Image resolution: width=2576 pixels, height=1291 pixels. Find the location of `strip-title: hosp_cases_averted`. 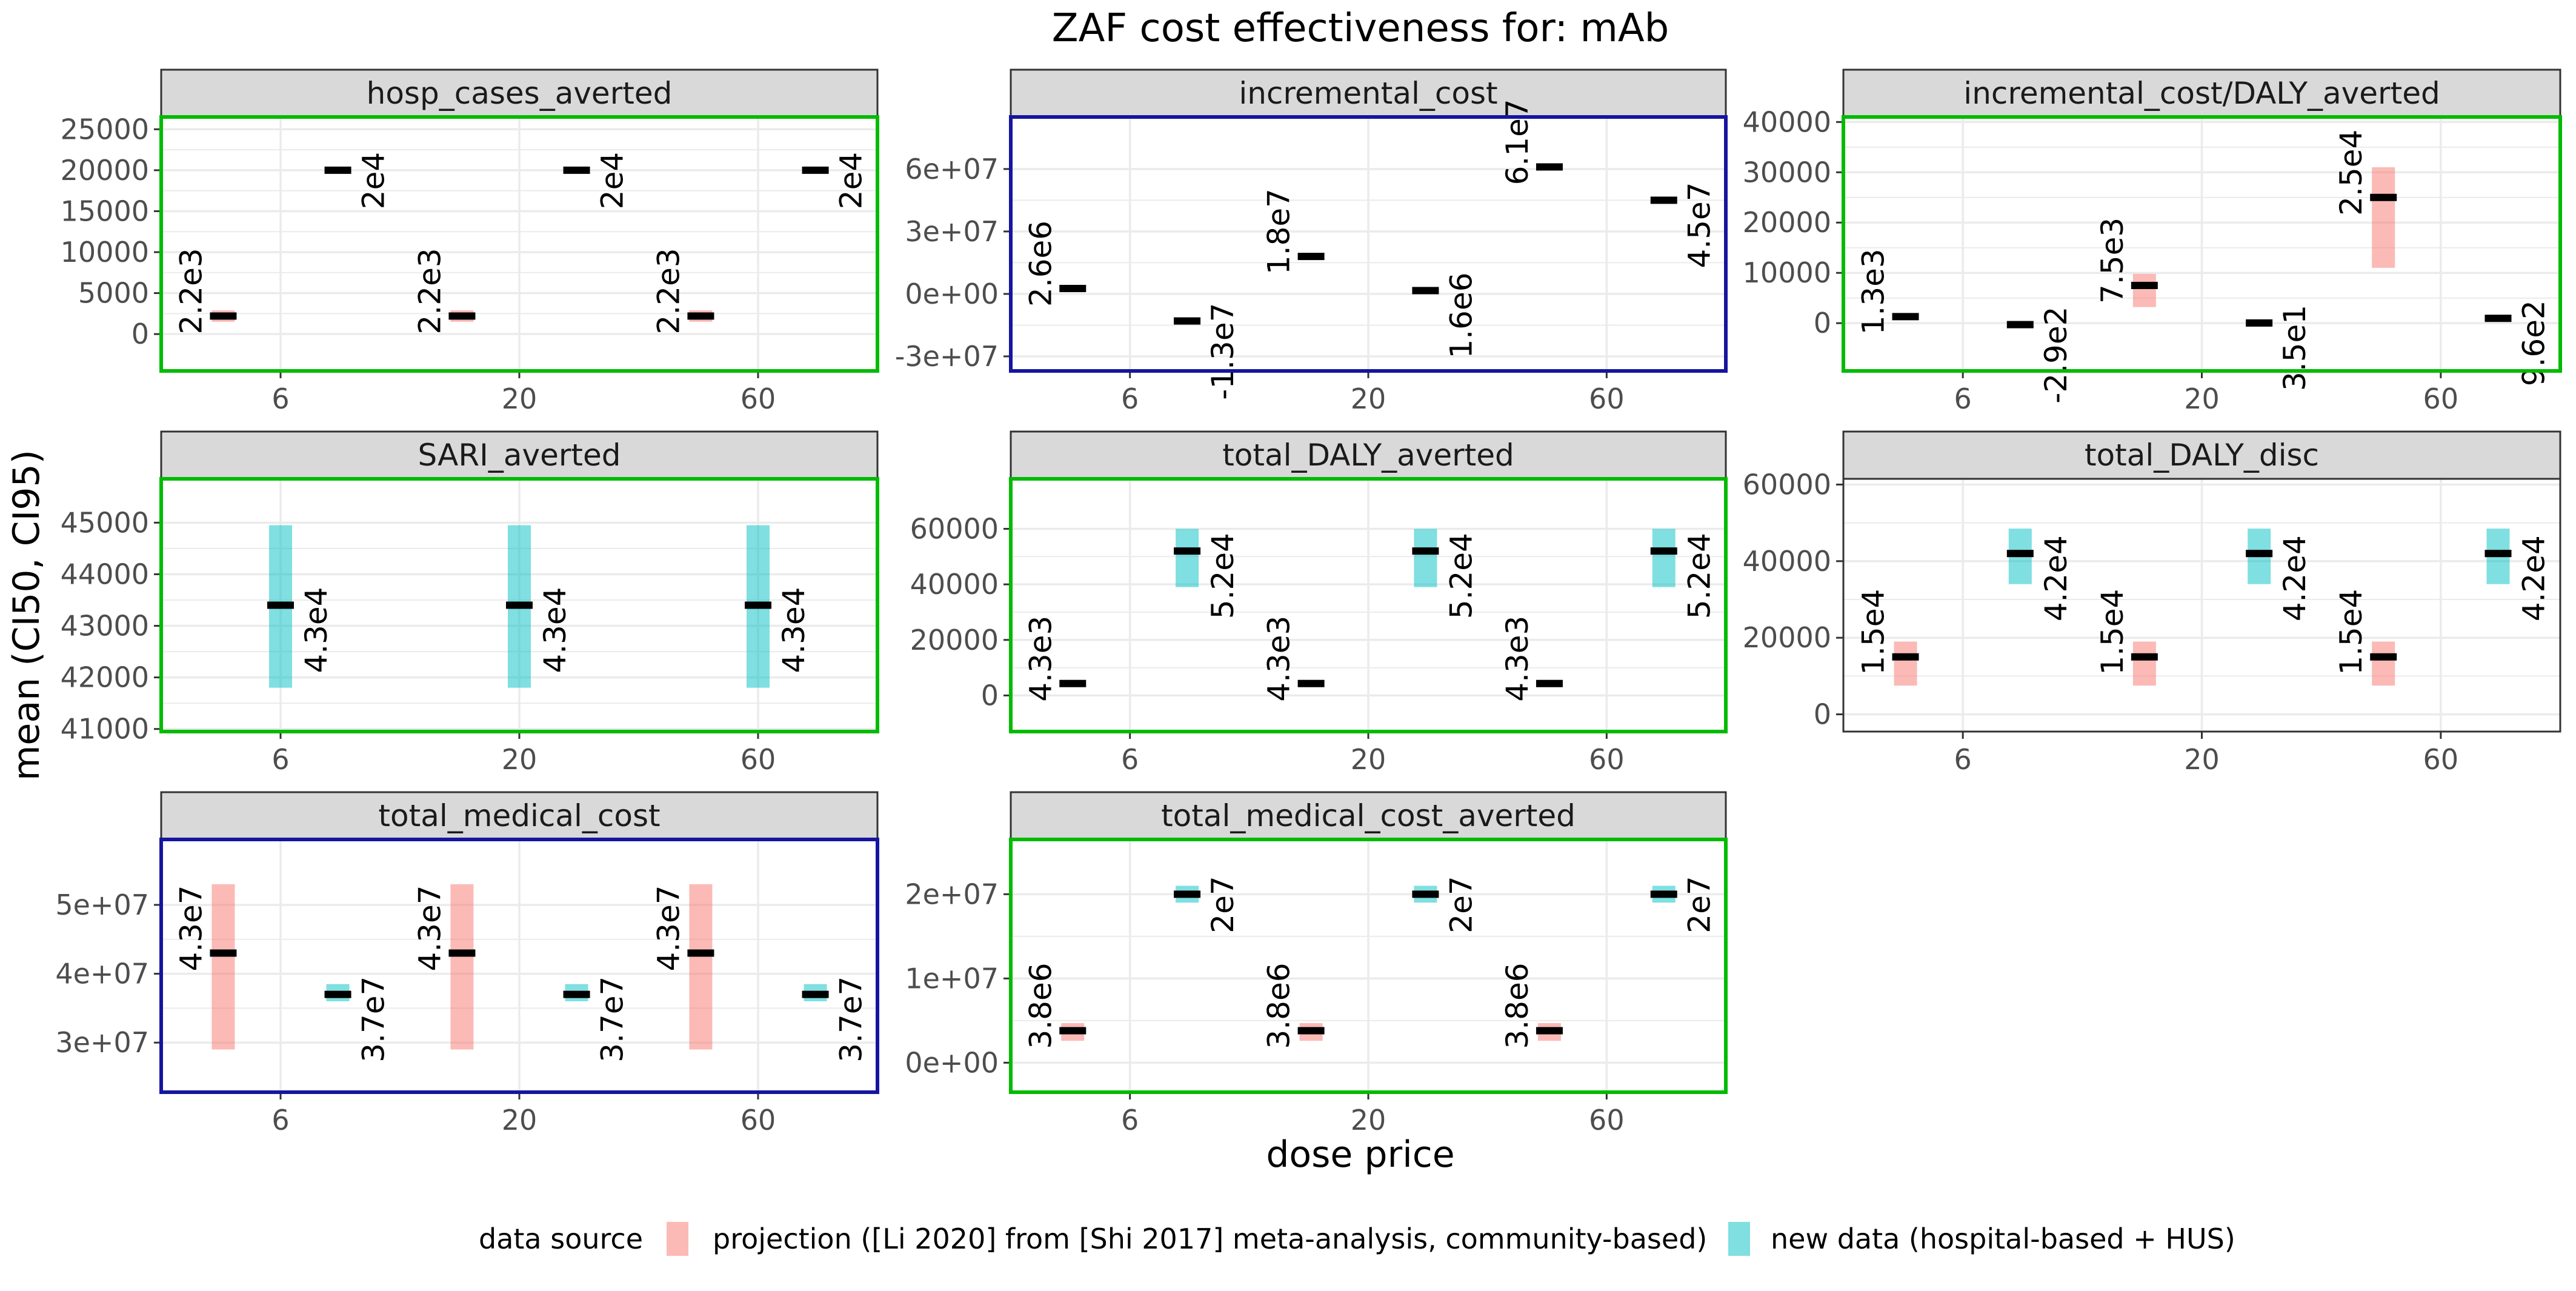

strip-title: hosp_cases_averted is located at coordinates (520, 93).